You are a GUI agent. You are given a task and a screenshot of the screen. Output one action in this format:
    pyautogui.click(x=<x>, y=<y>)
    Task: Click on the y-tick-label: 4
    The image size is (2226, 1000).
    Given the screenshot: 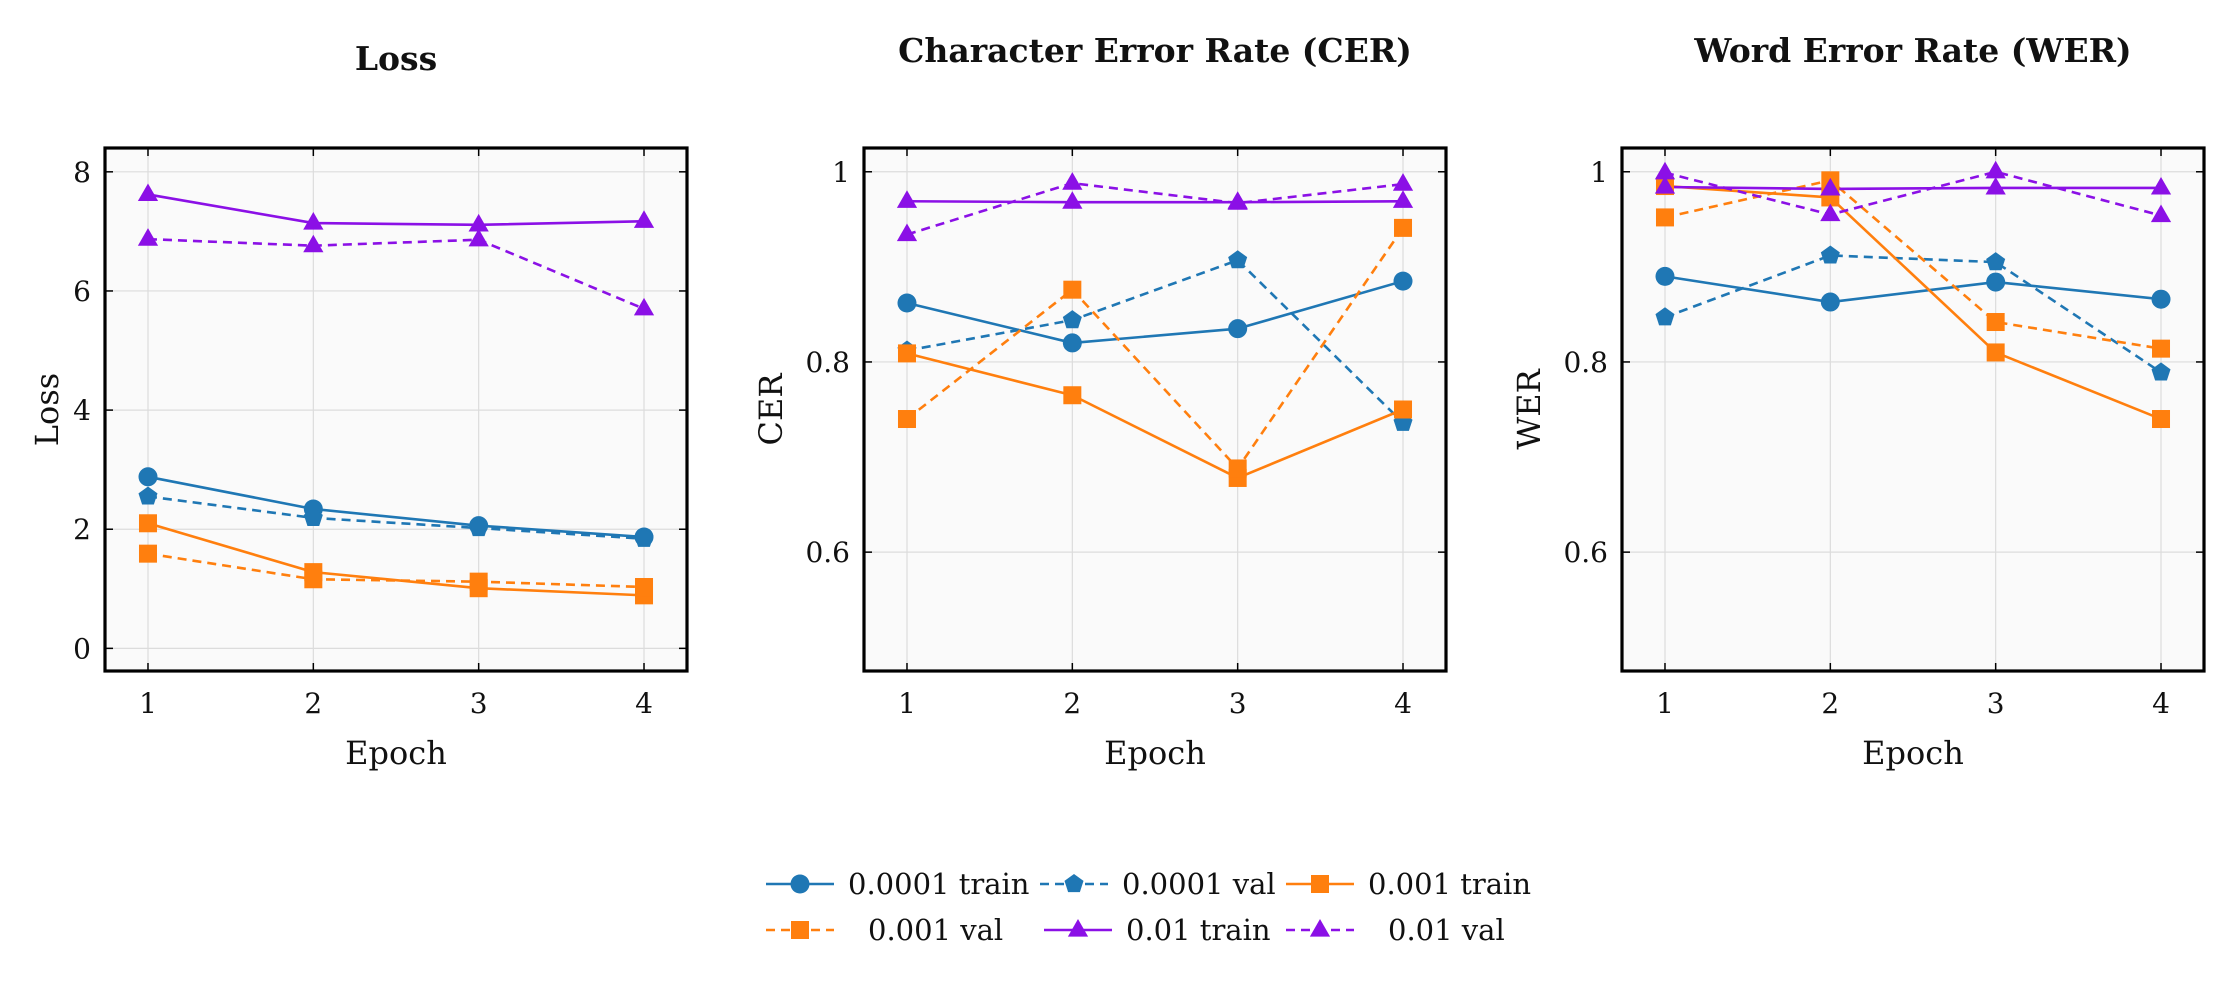 What is the action you would take?
    pyautogui.click(x=82, y=410)
    